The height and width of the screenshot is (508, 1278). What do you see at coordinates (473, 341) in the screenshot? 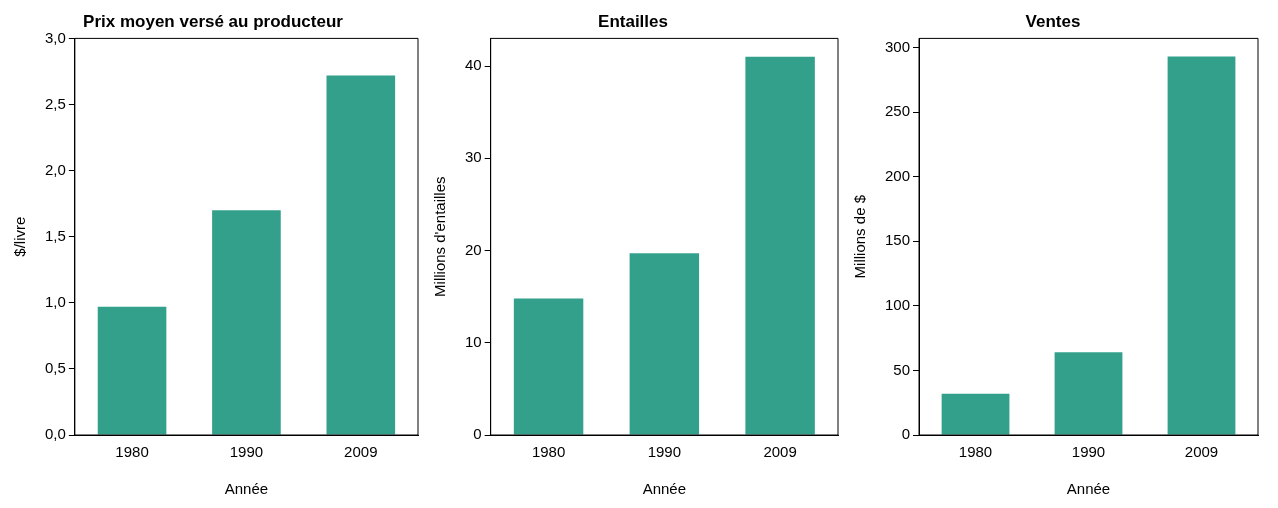
I see `y-tick-label: 10` at bounding box center [473, 341].